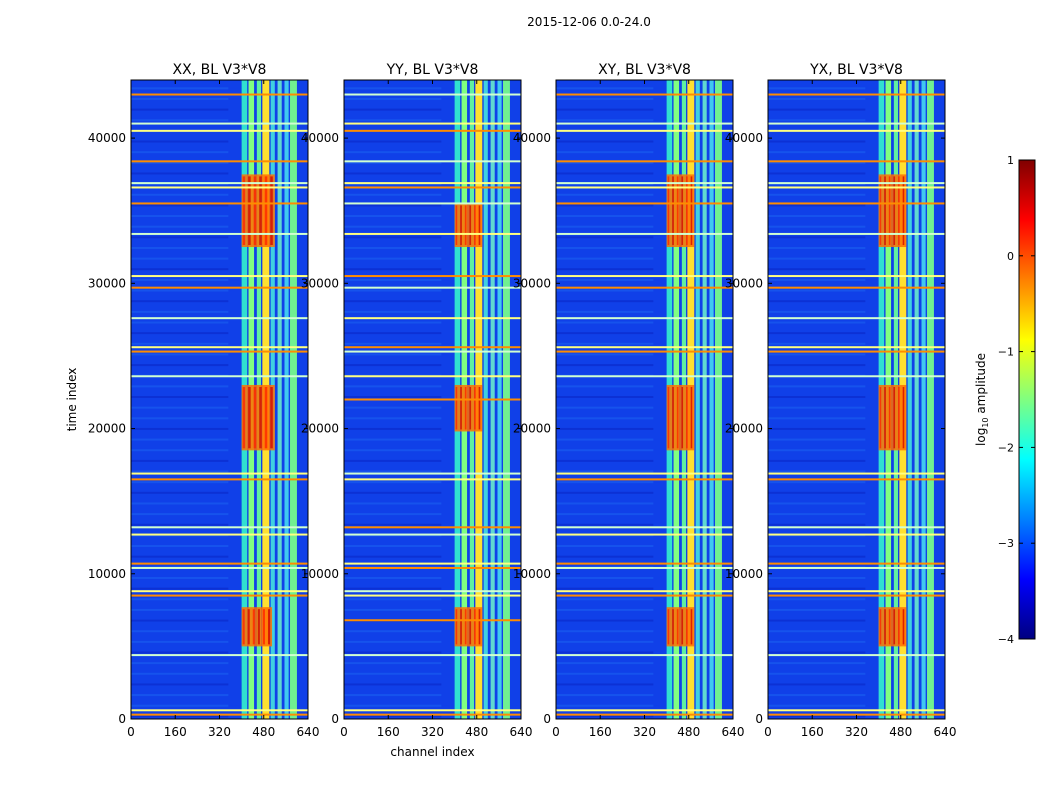  What do you see at coordinates (432, 732) in the screenshot?
I see `x-tick-label: 320` at bounding box center [432, 732].